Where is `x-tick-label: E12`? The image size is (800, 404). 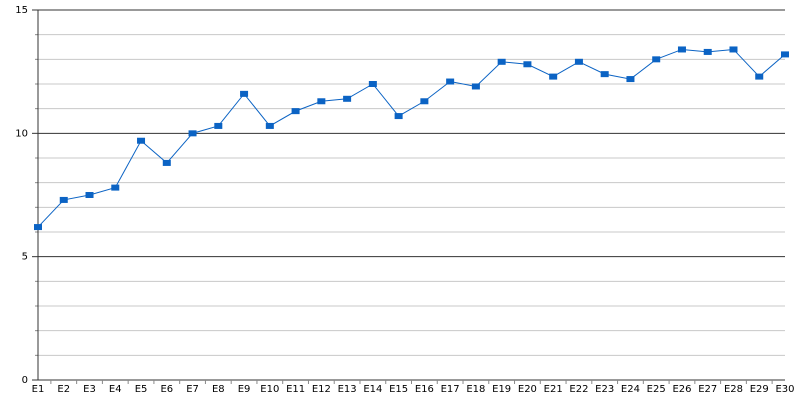
x-tick-label: E12 is located at coordinates (321, 389).